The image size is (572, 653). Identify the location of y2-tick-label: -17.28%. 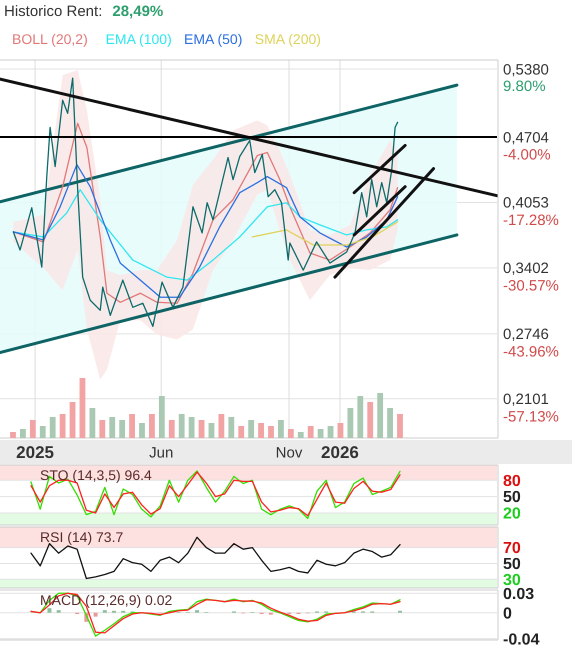
(531, 220).